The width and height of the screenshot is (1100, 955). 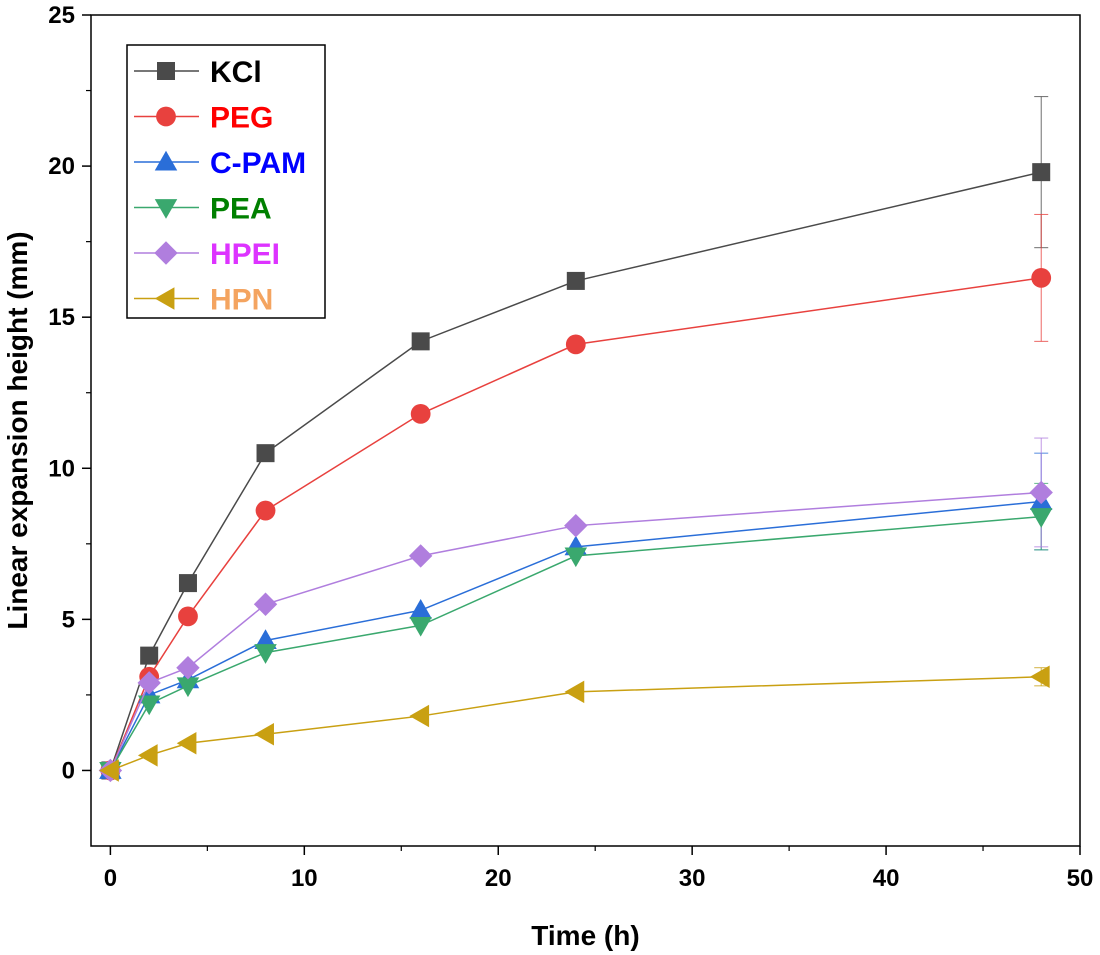 What do you see at coordinates (203, 118) in the screenshot?
I see `legend-item-peg: PEG` at bounding box center [203, 118].